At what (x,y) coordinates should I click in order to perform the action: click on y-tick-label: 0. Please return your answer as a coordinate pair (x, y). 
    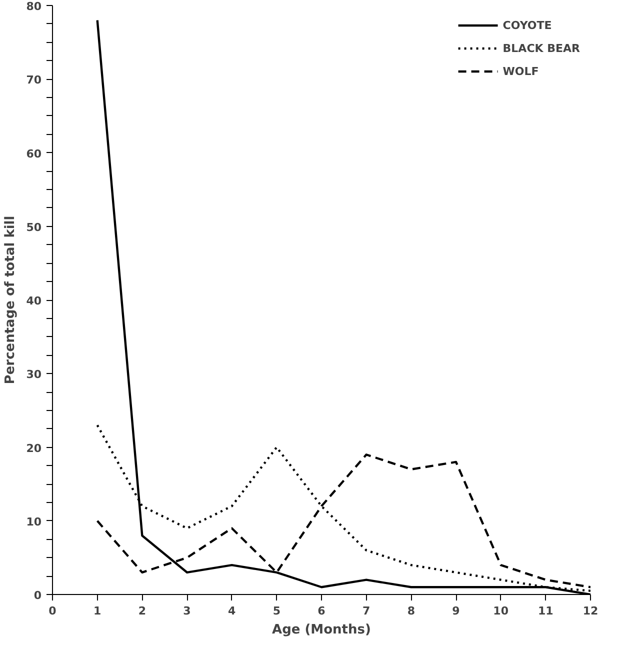
    Looking at the image, I should click on (38, 595).